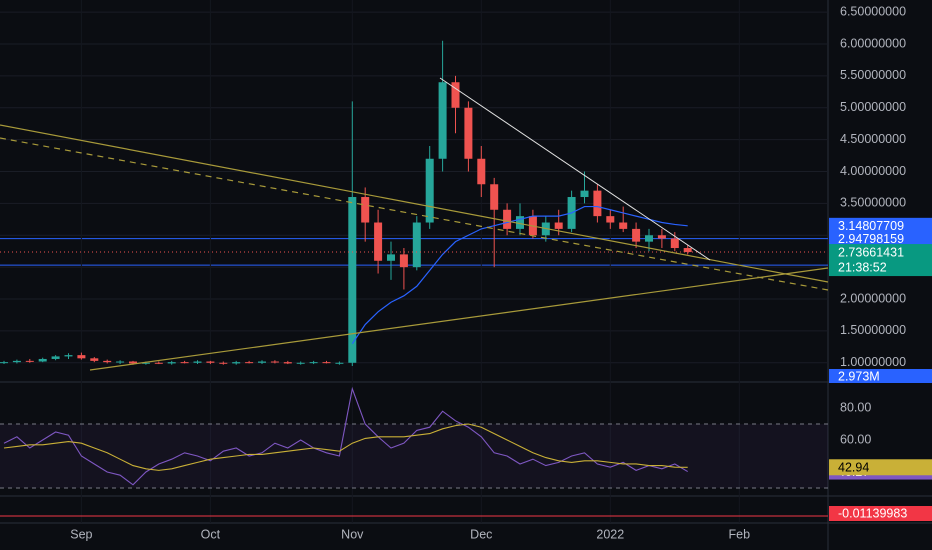 The height and width of the screenshot is (550, 932). Describe the element at coordinates (575, 169) in the screenshot. I see `trend-line` at that location.